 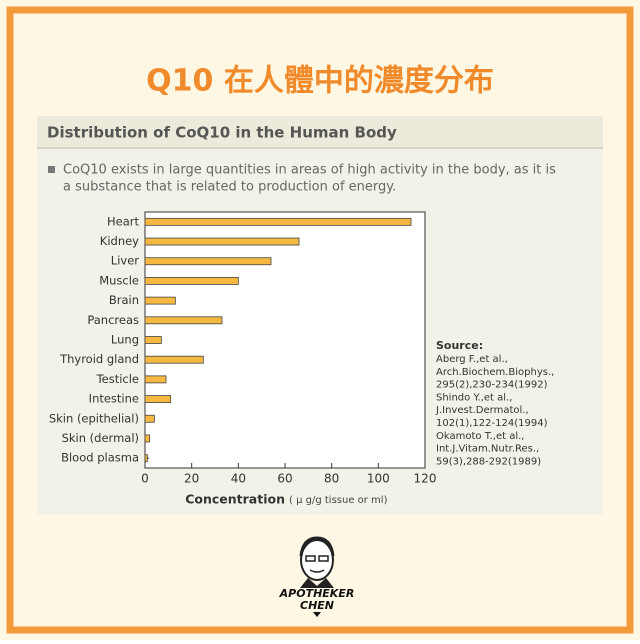 I want to click on y-tick-label: Skin (epithelial), so click(x=94, y=418).